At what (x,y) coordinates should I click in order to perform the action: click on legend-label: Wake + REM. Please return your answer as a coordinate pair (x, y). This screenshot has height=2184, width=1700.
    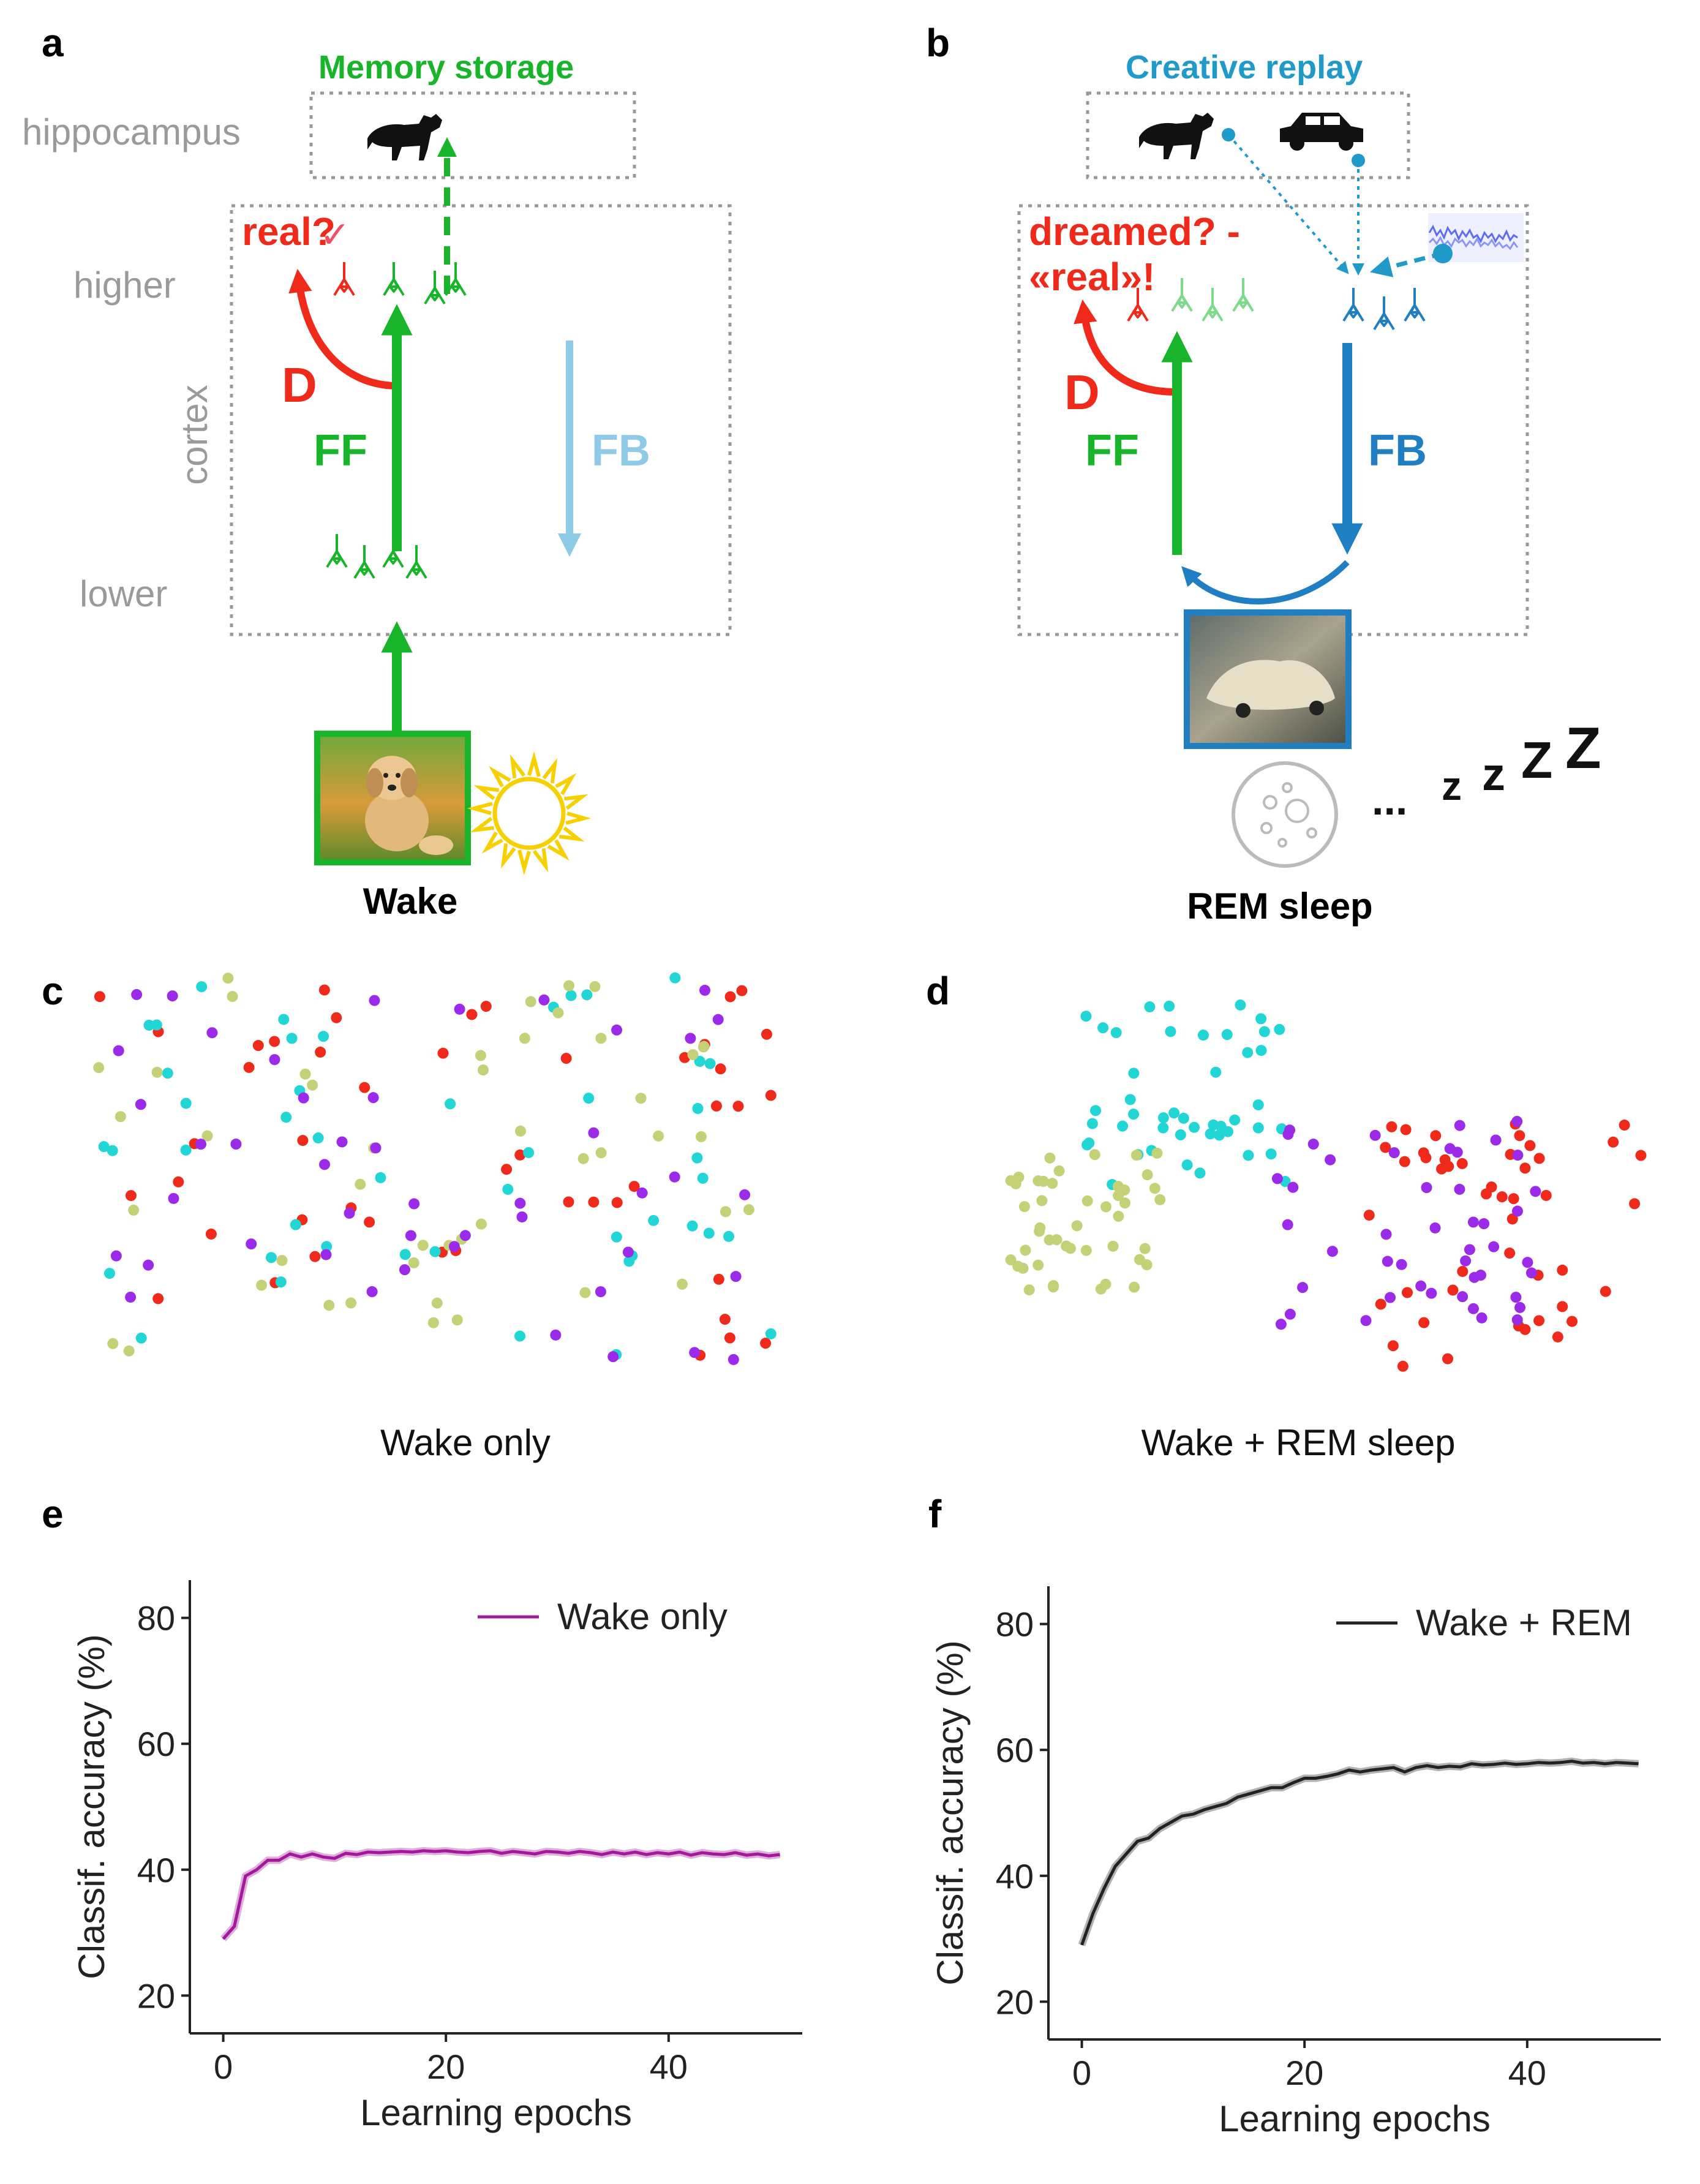
    Looking at the image, I should click on (1524, 1622).